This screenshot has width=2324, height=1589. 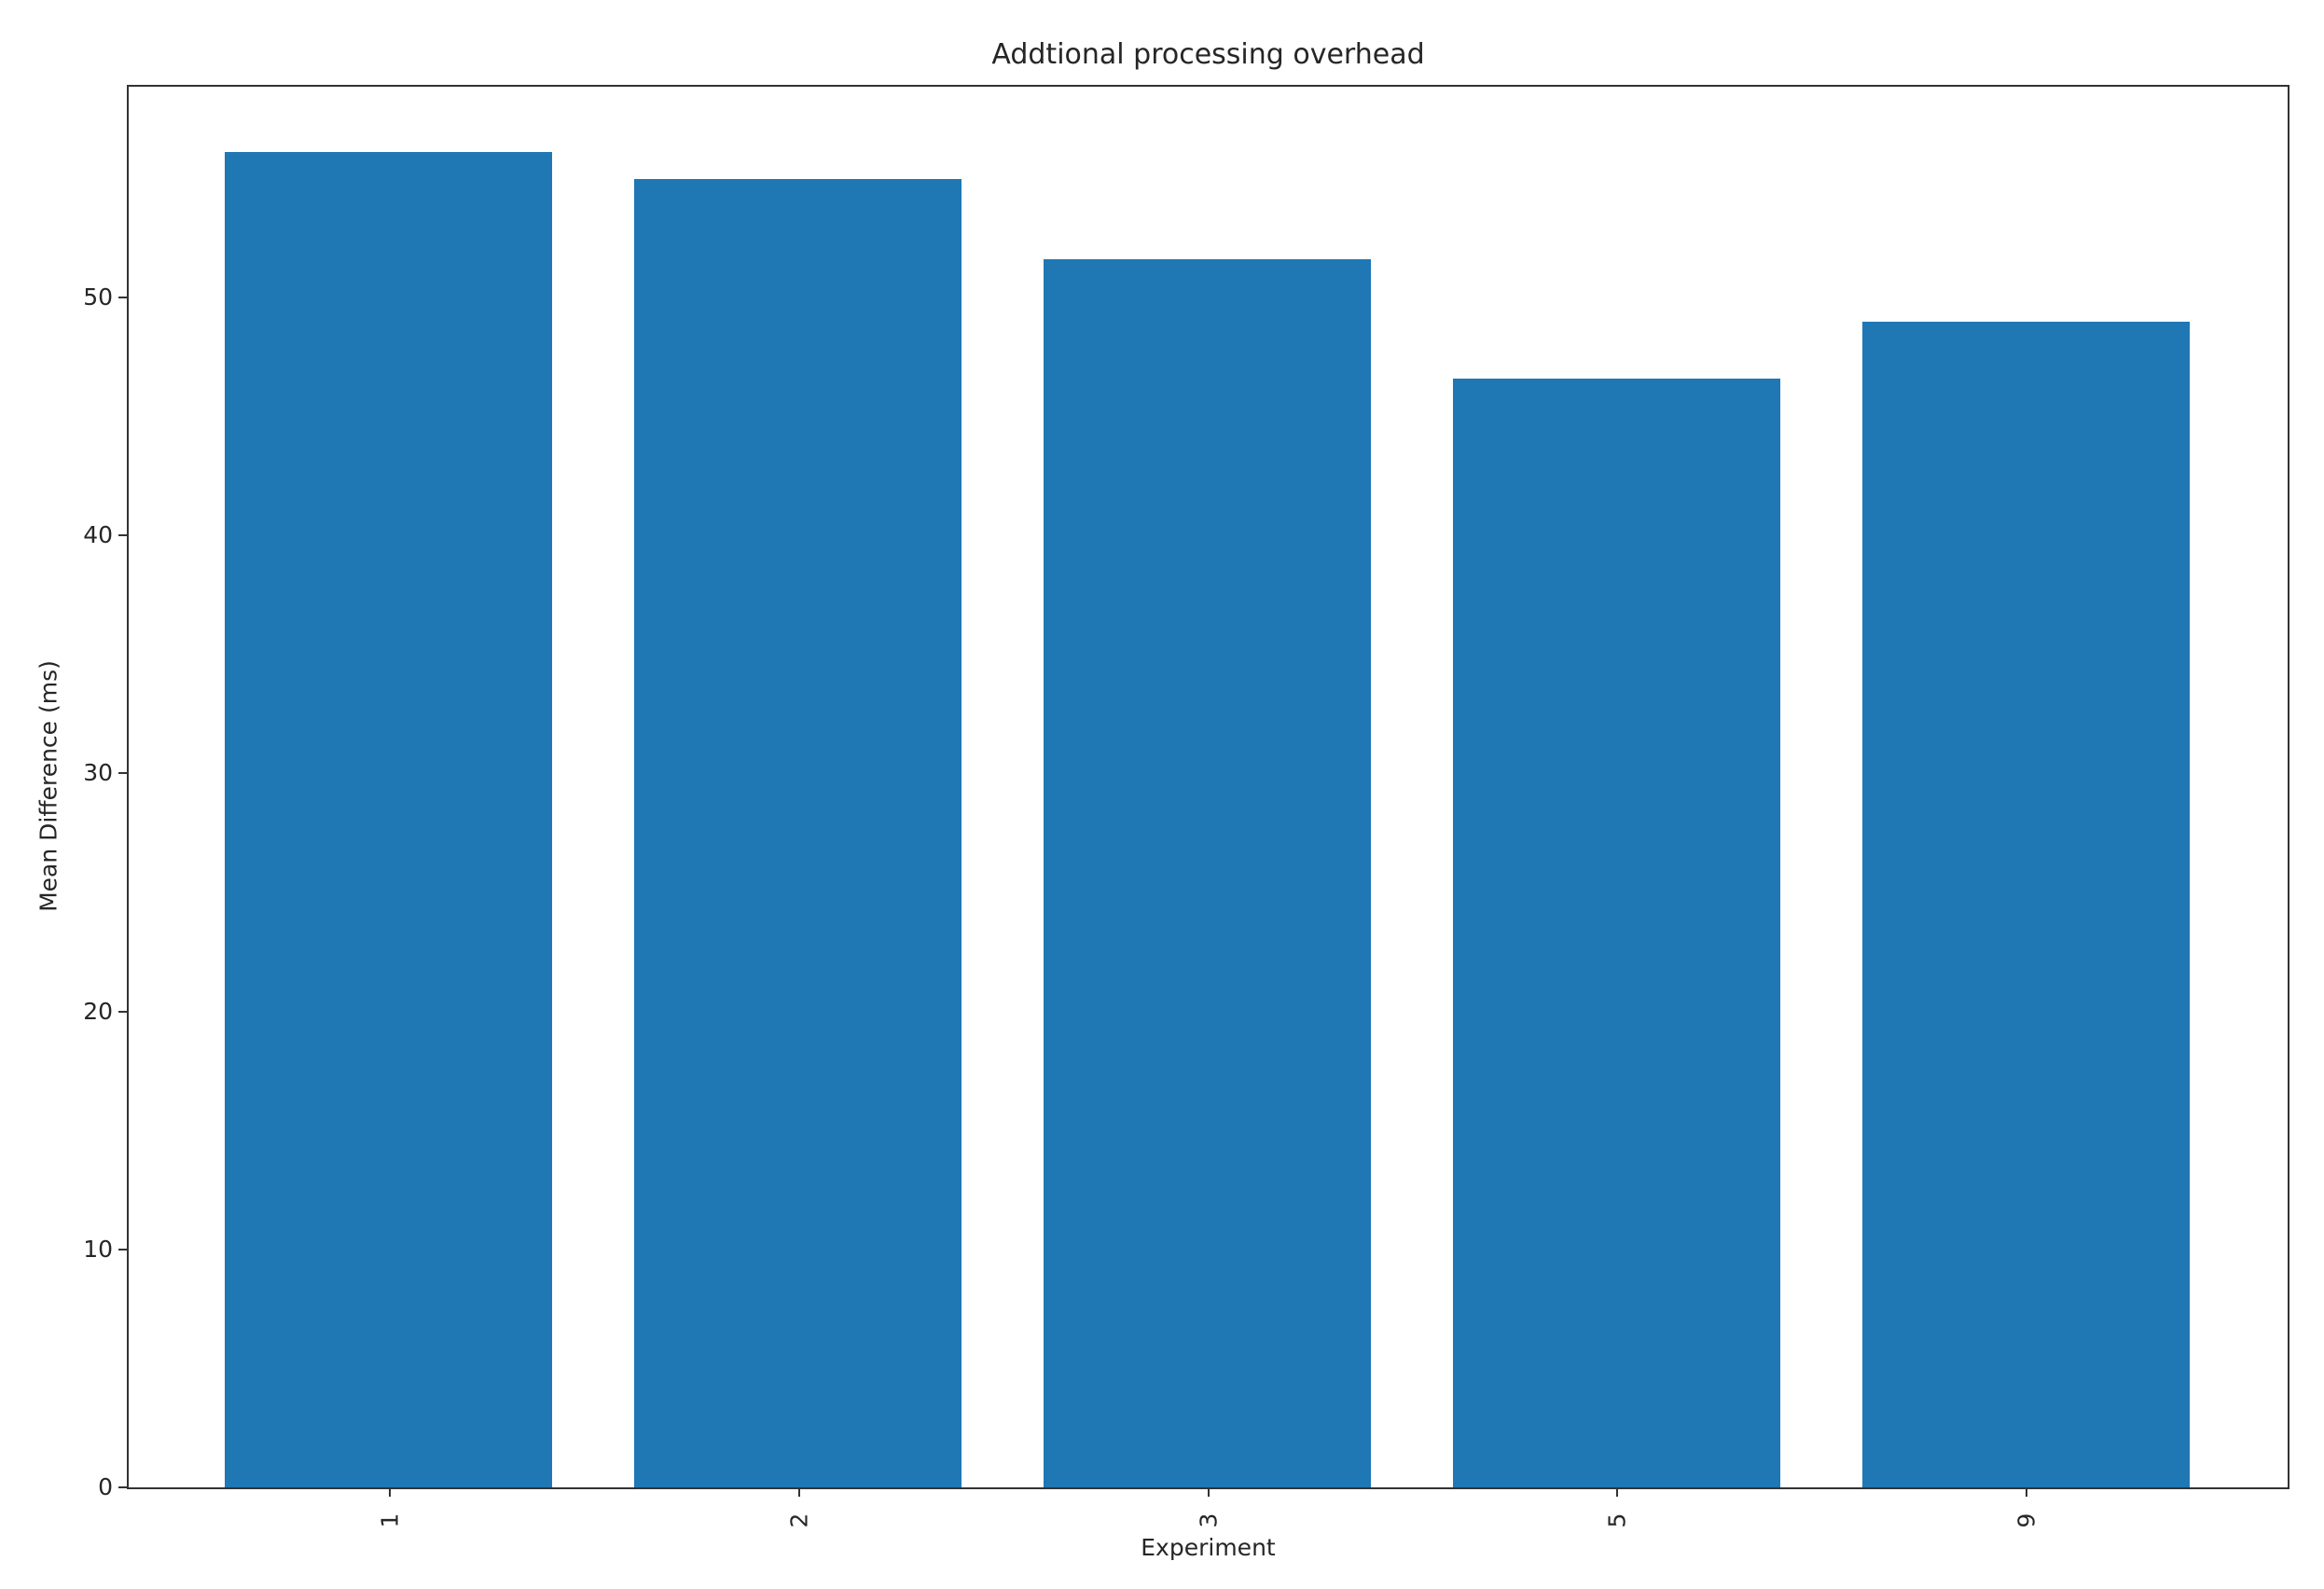 What do you see at coordinates (799, 1520) in the screenshot?
I see `x-tick-label-text: 2` at bounding box center [799, 1520].